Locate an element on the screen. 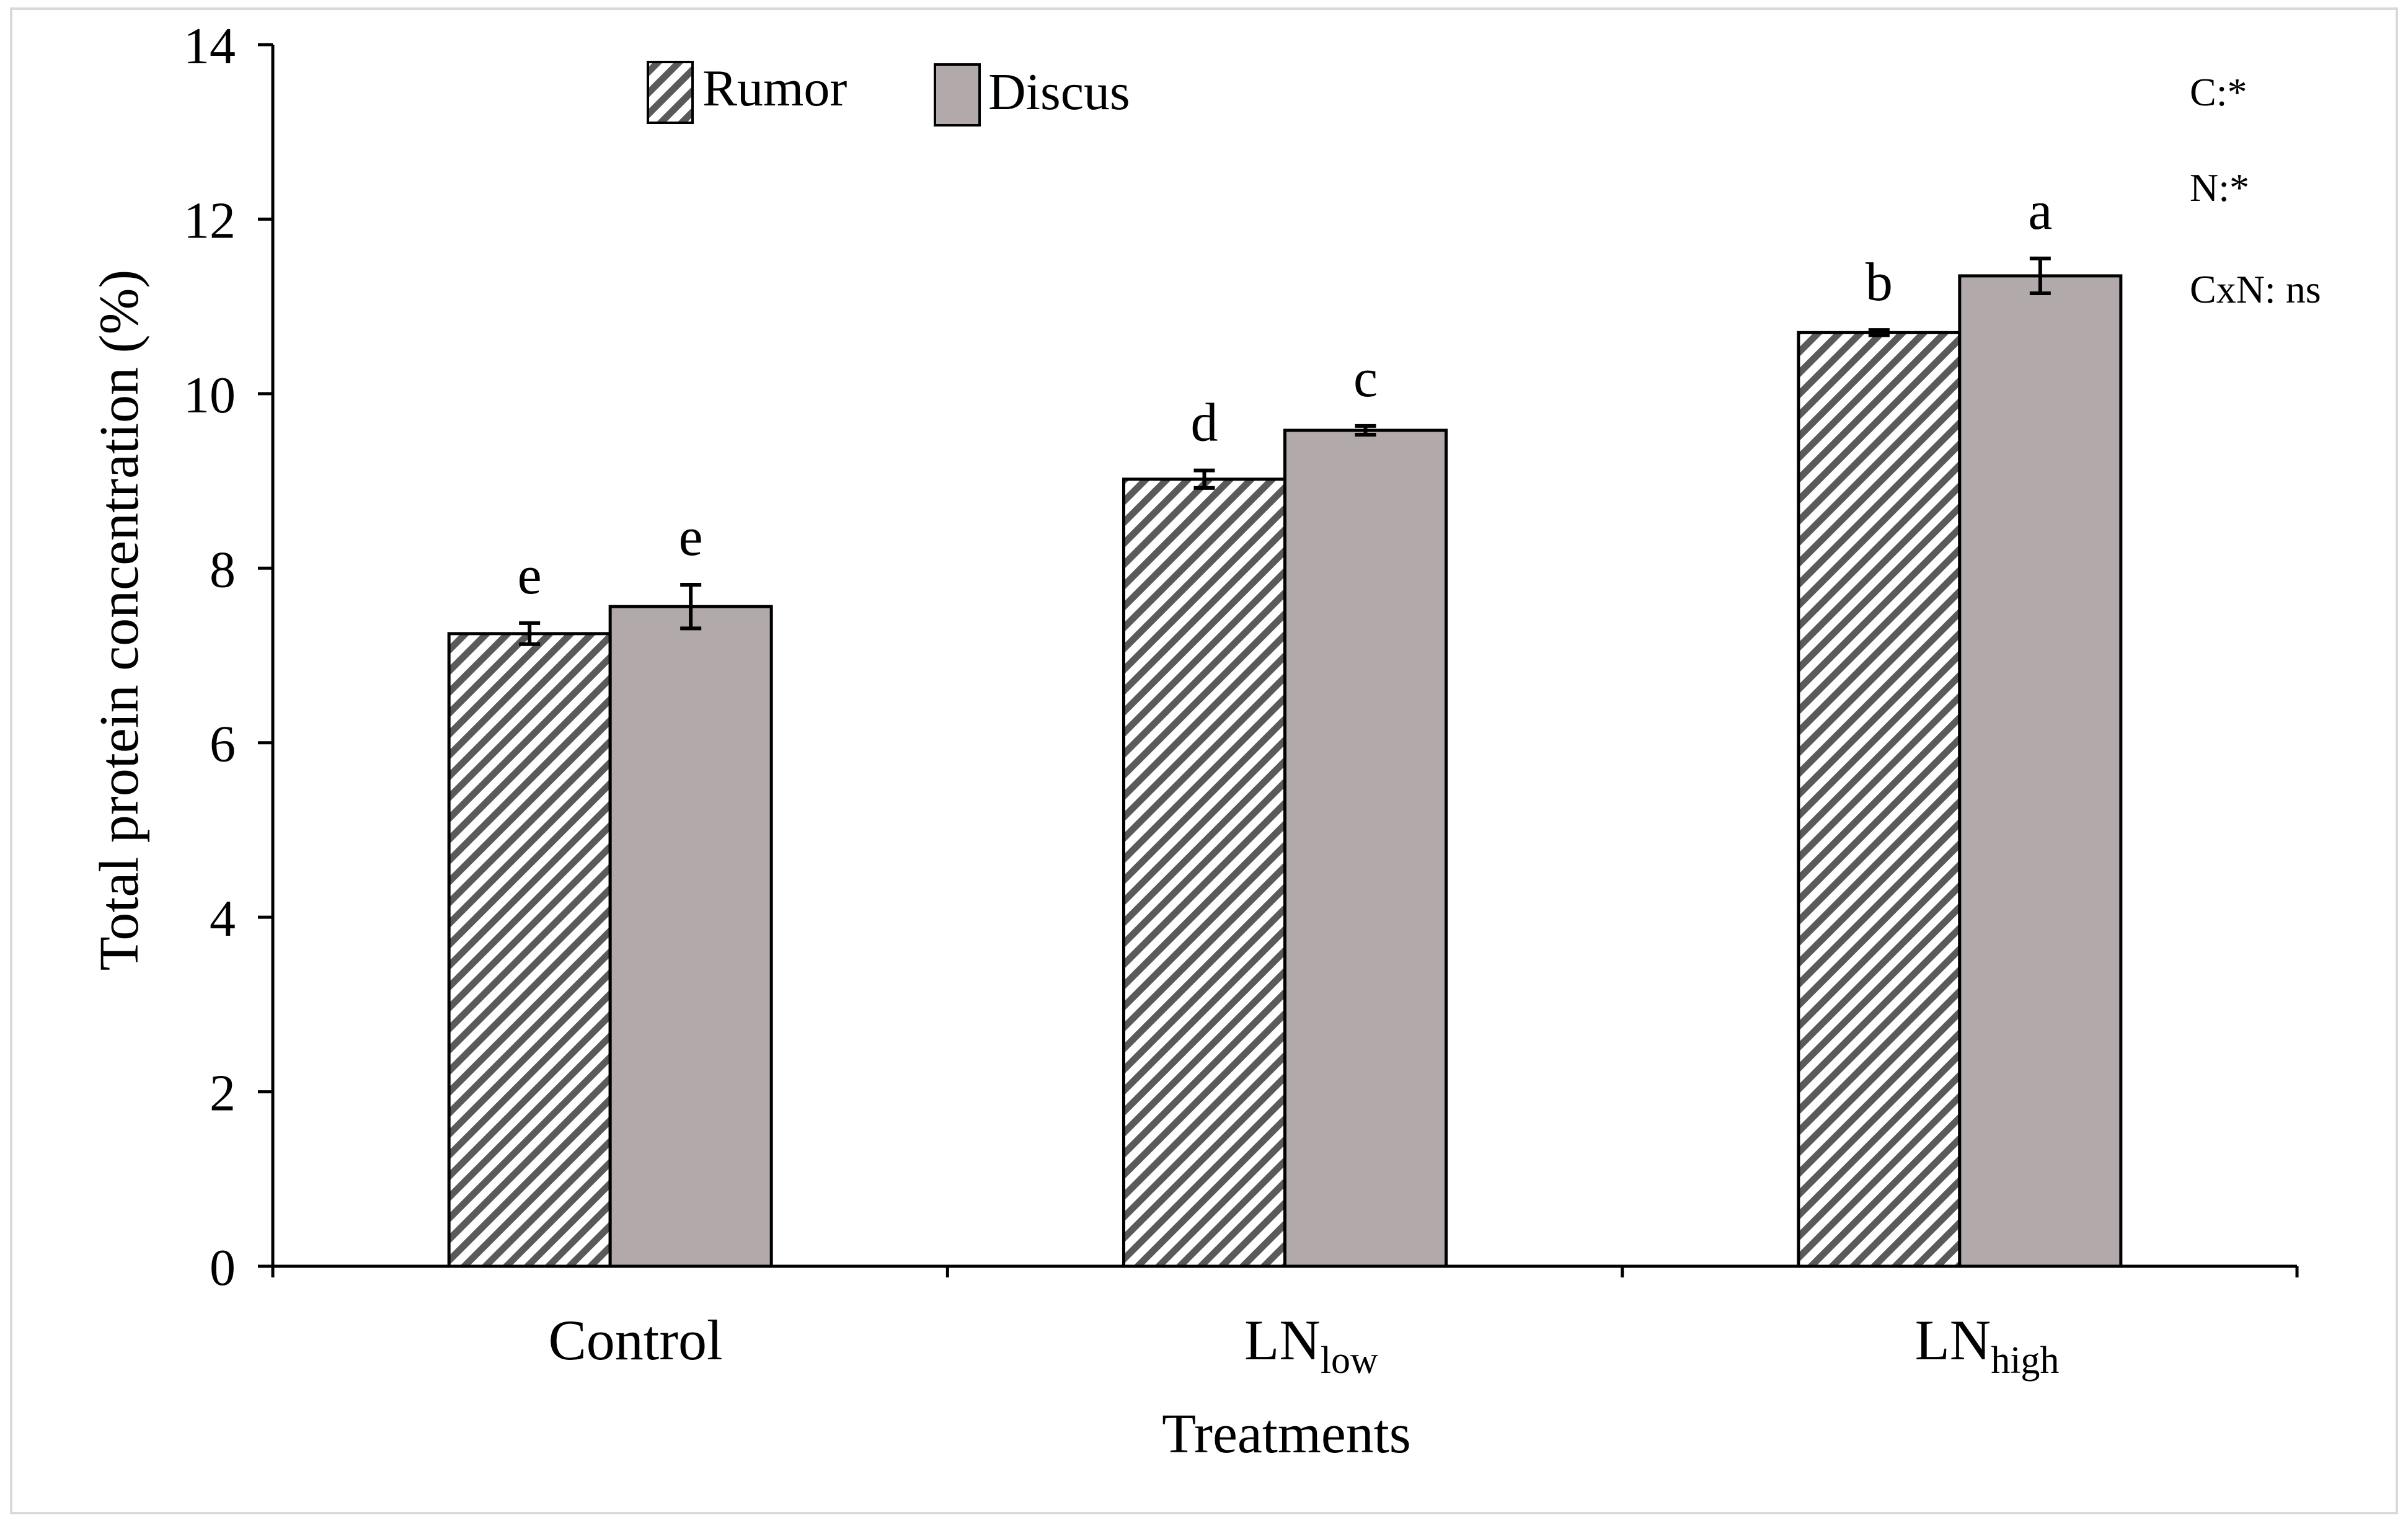 The height and width of the screenshot is (1523, 2408). annotation-n: N:* is located at coordinates (2219, 188).